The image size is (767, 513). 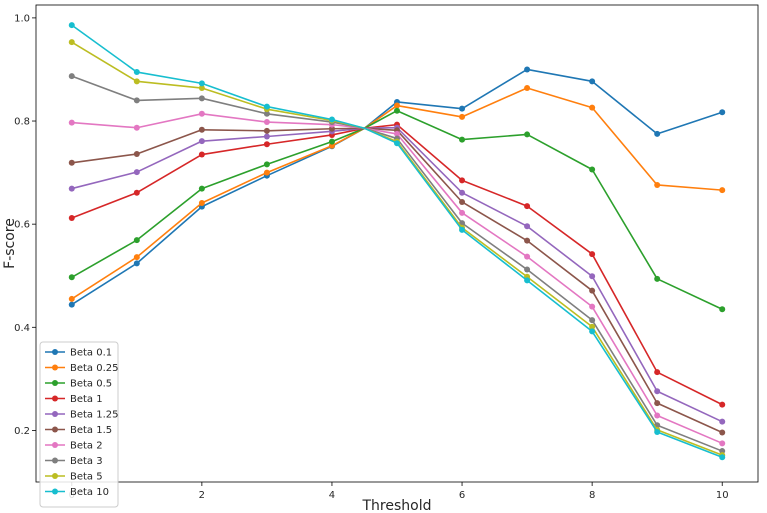 What do you see at coordinates (74, 446) in the screenshot?
I see `legend-item-beta-2: Beta 2` at bounding box center [74, 446].